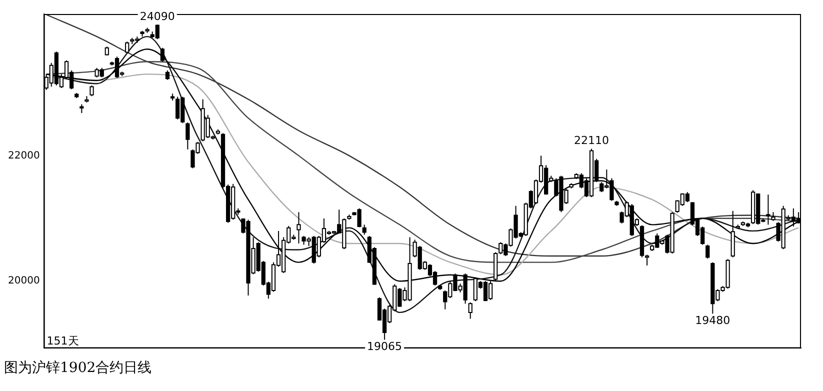  What do you see at coordinates (157, 17) in the screenshot?
I see `annotation: 24090` at bounding box center [157, 17].